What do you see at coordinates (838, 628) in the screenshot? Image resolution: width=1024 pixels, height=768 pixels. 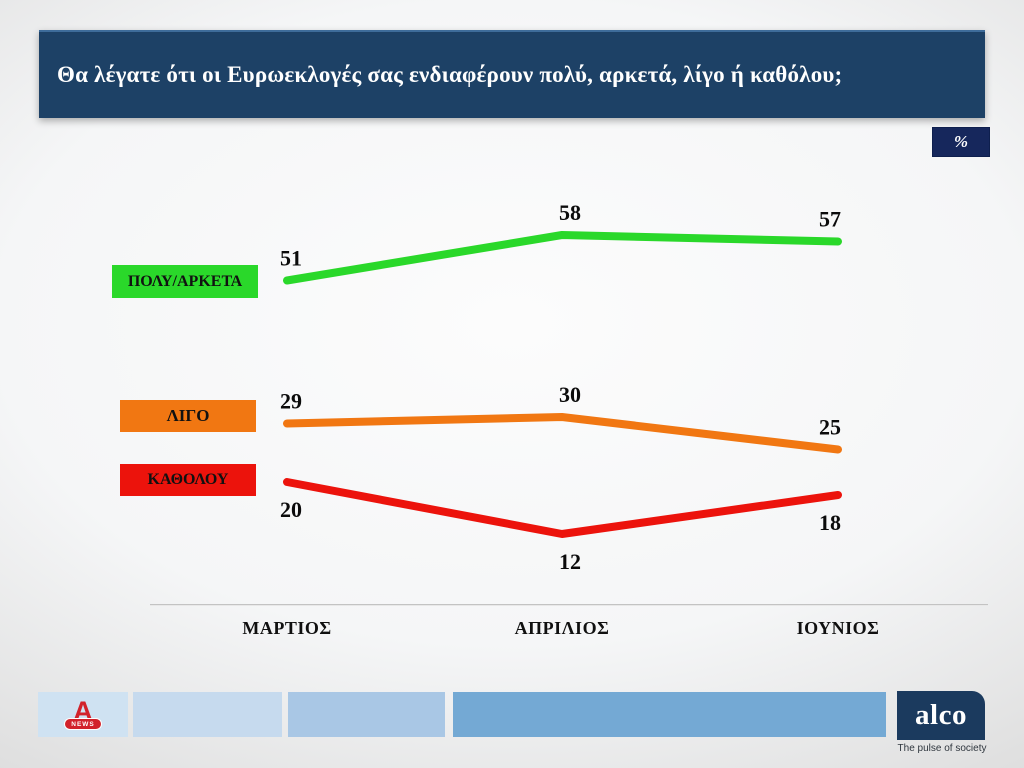 I see `x-axis-label: ΙΟΥΝΙΟΣ` at bounding box center [838, 628].